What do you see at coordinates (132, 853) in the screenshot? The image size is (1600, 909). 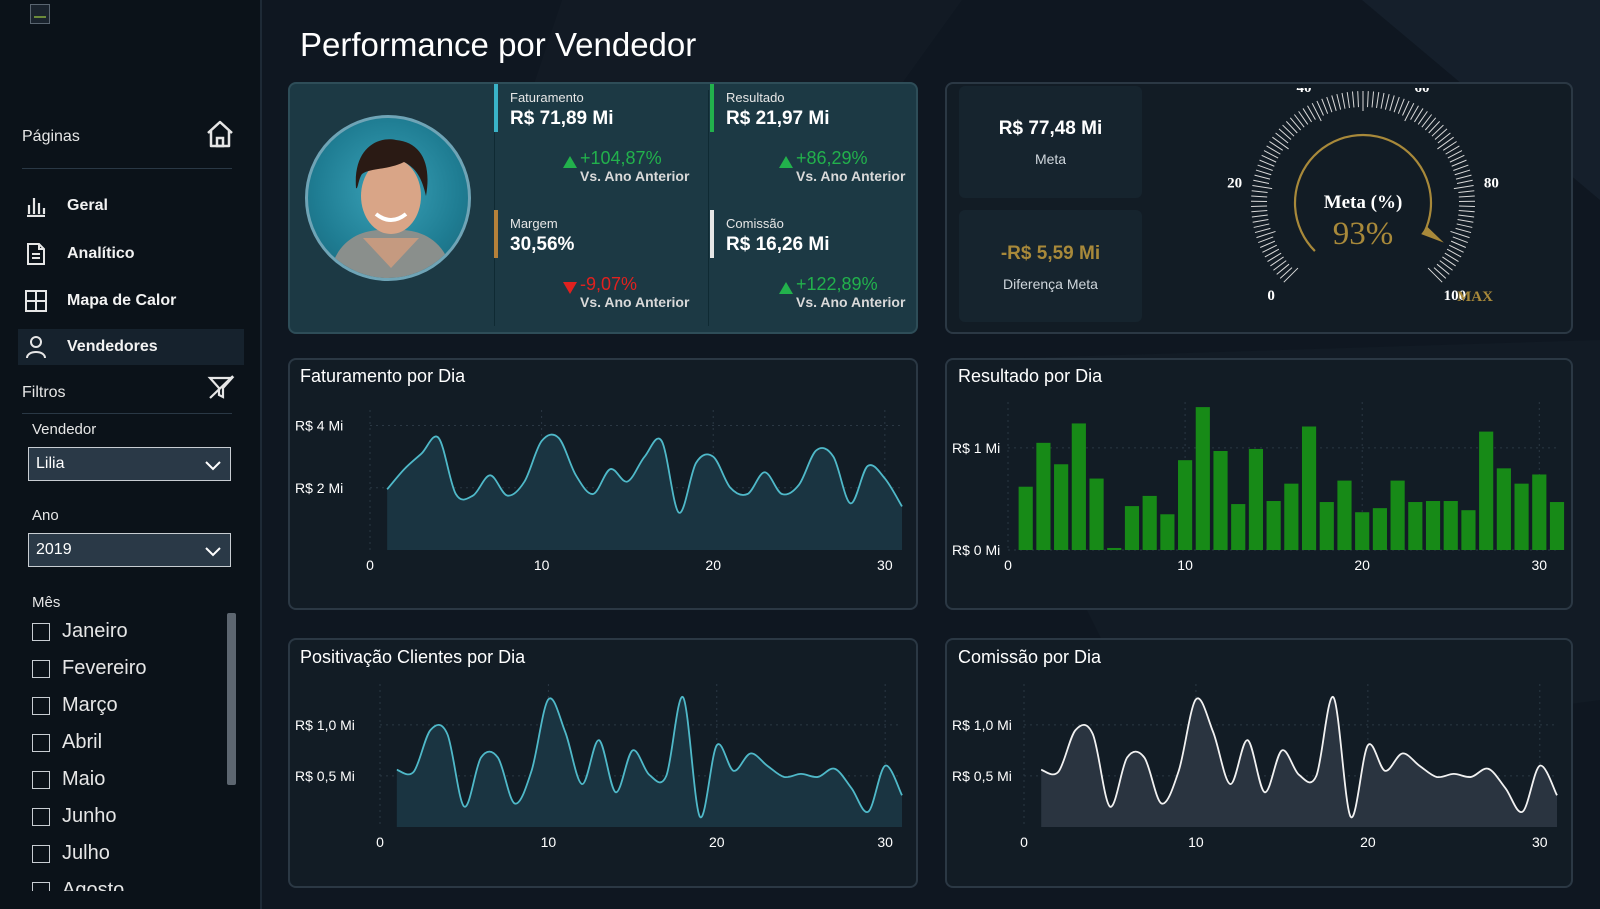 I see `month-item-julho: Julho` at bounding box center [132, 853].